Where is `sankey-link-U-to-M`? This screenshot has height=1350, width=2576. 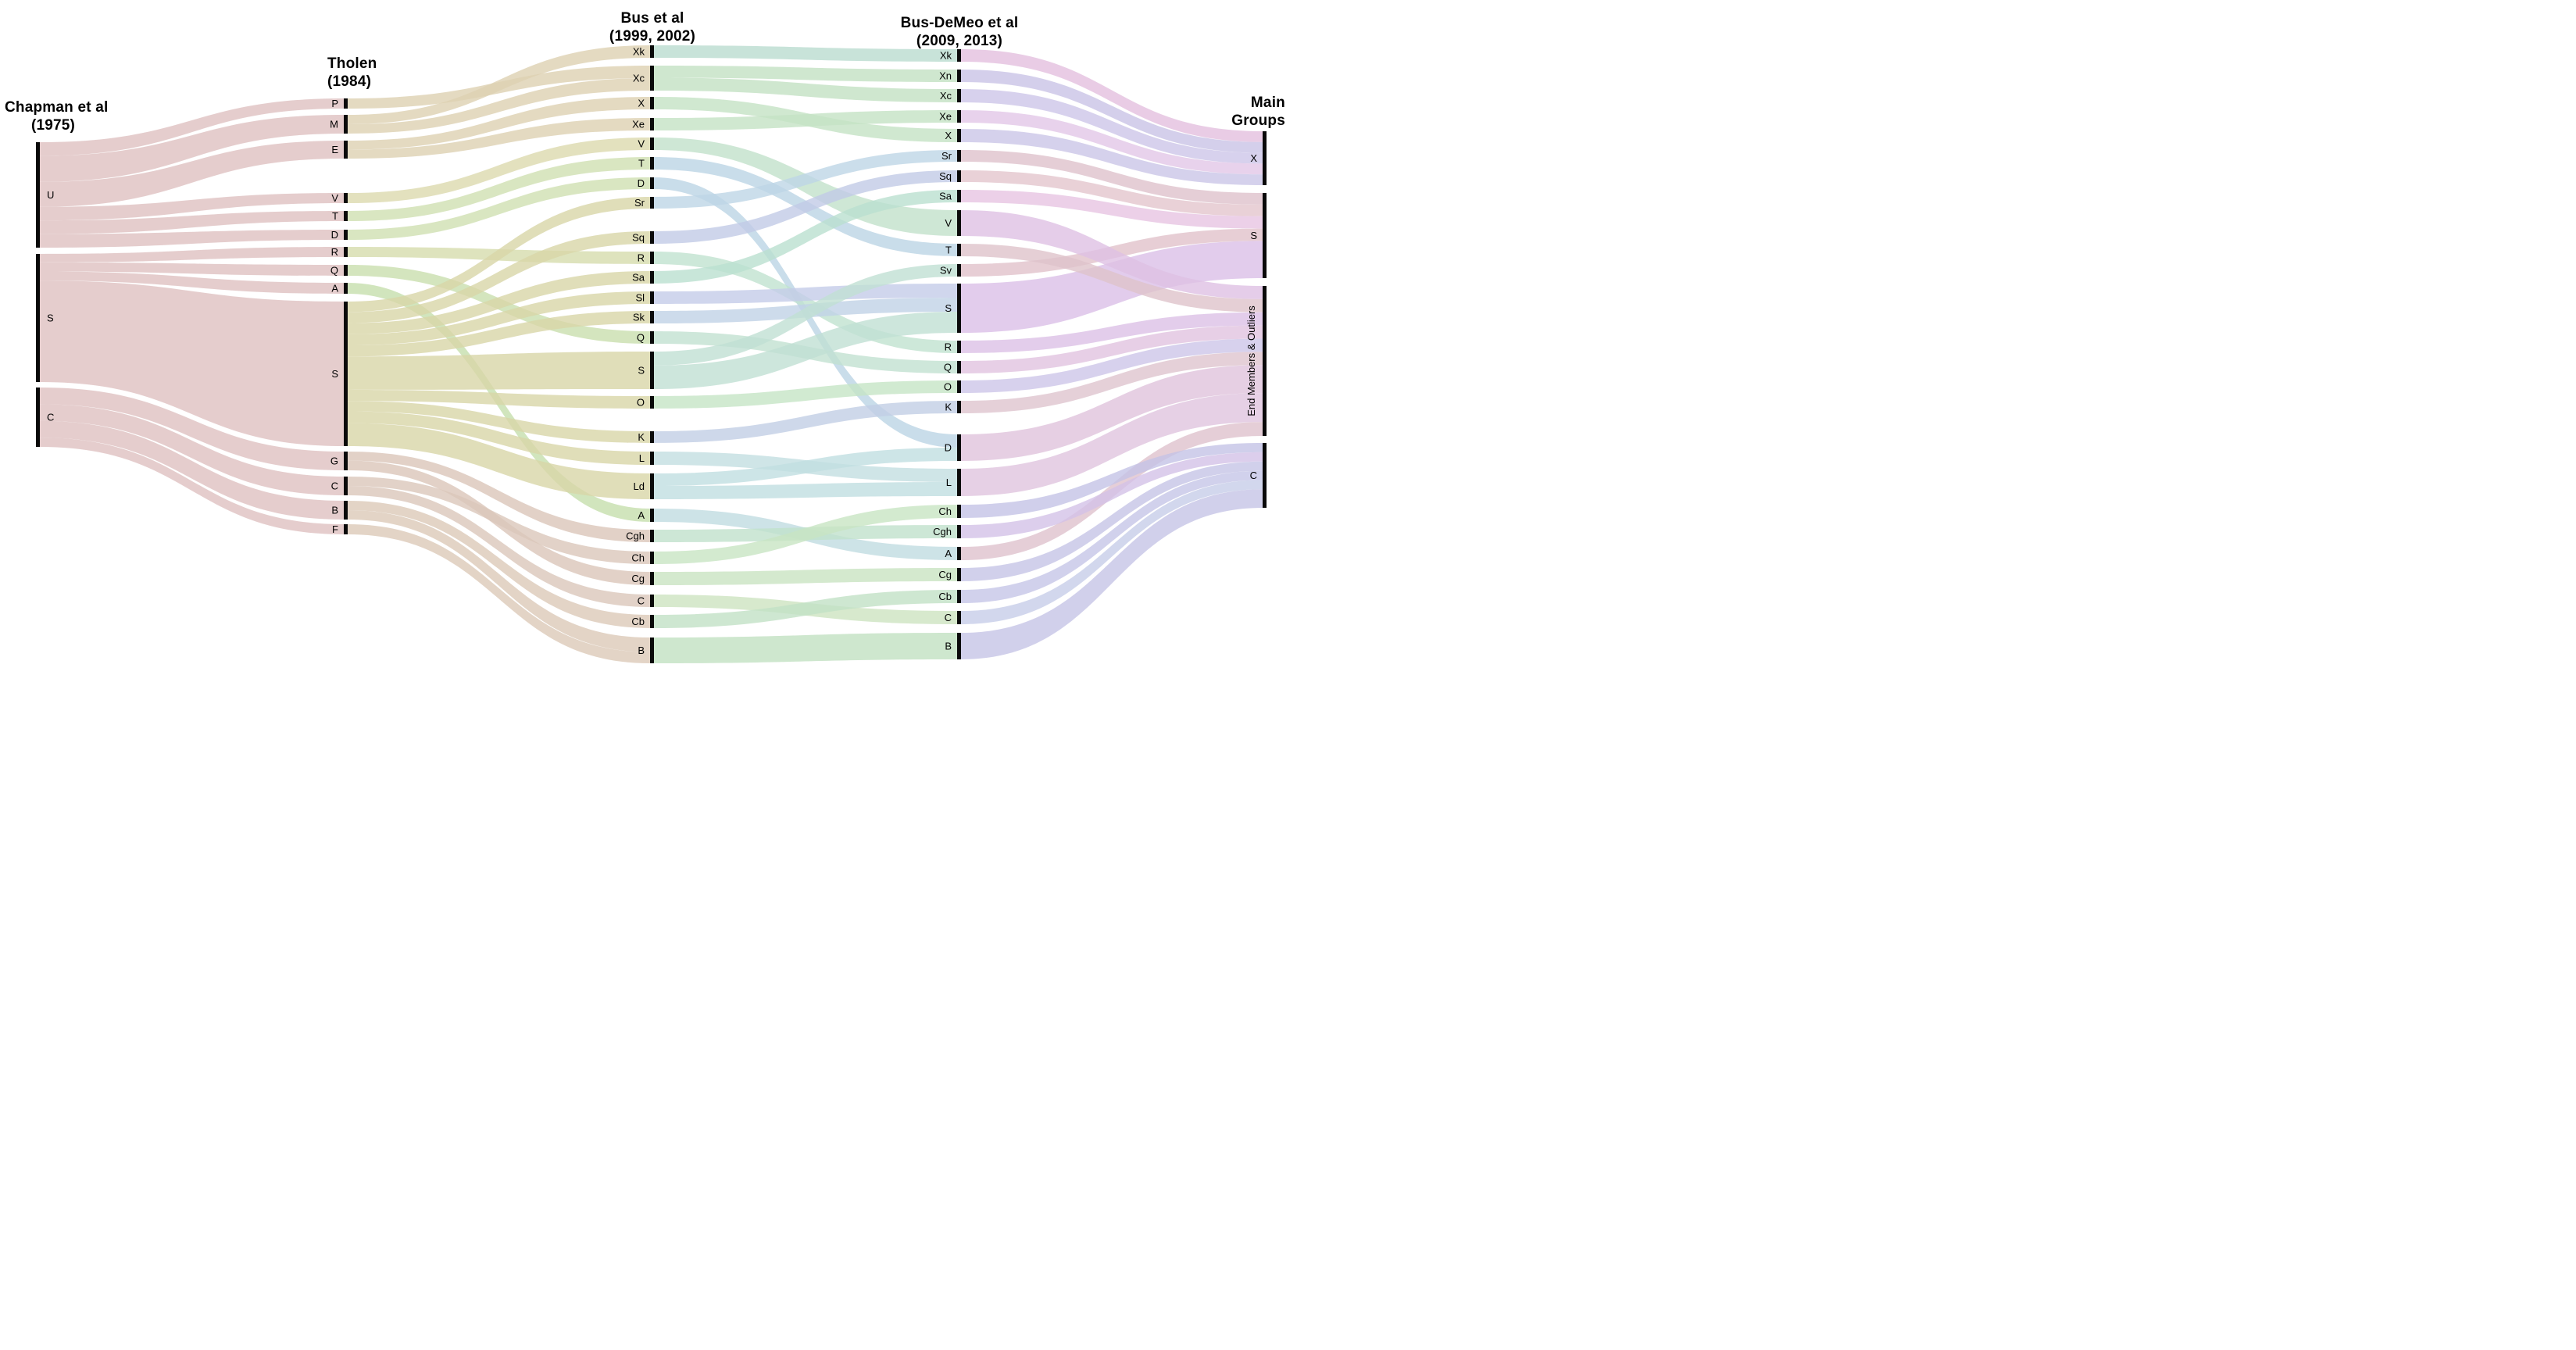
sankey-link-U-to-M is located at coordinates (192, 148).